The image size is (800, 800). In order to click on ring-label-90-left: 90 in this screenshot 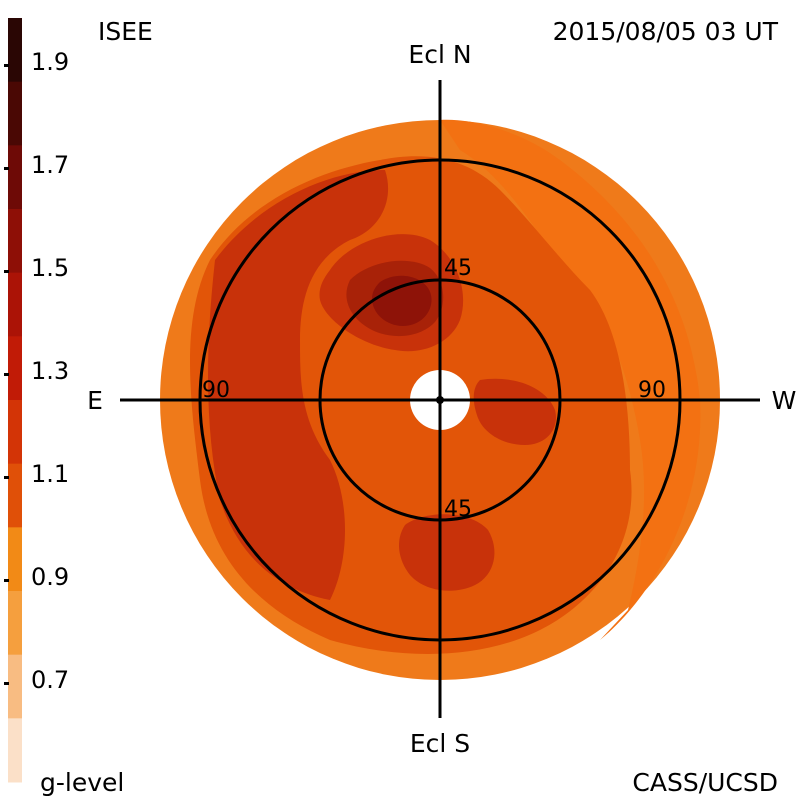, I will do `click(216, 390)`.